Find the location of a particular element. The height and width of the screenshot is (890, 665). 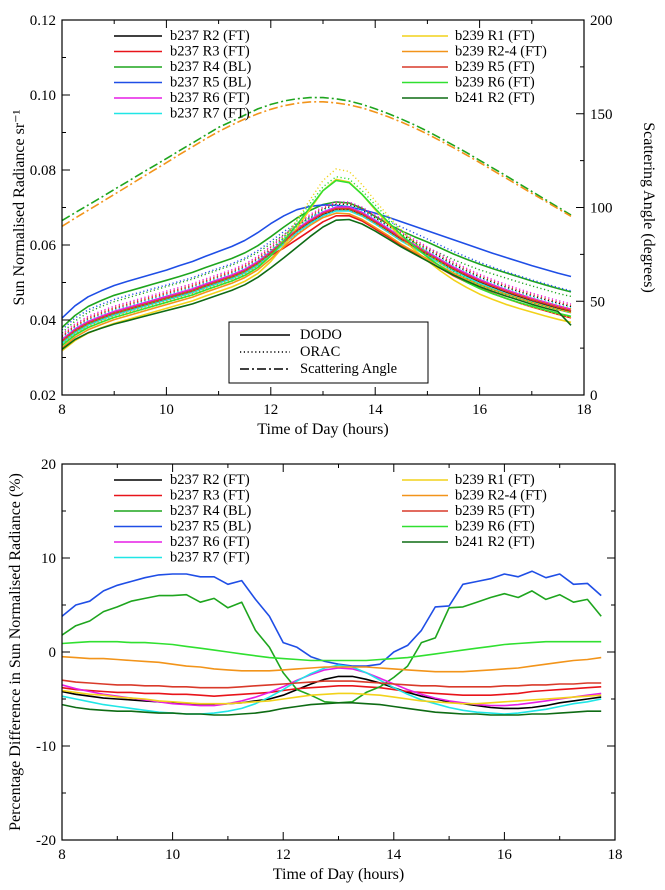

series-line-scattering-angle-dashdot is located at coordinates (317, 159).